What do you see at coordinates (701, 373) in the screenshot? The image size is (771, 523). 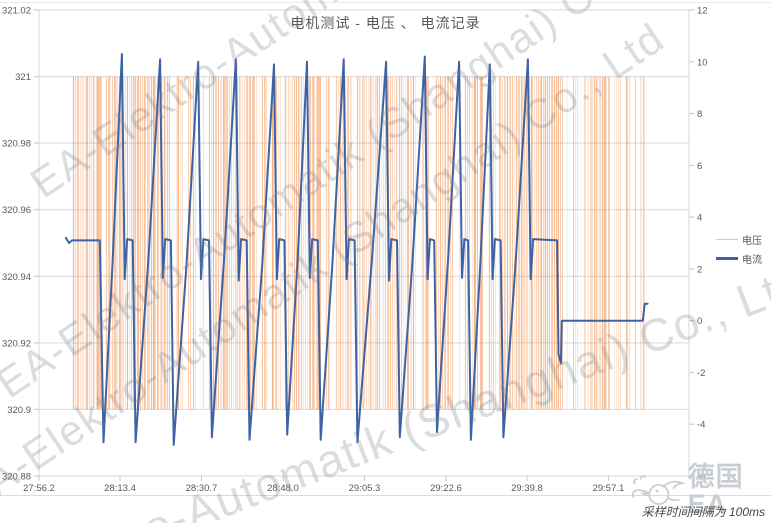 I see `right-axis-tick-label: -2` at bounding box center [701, 373].